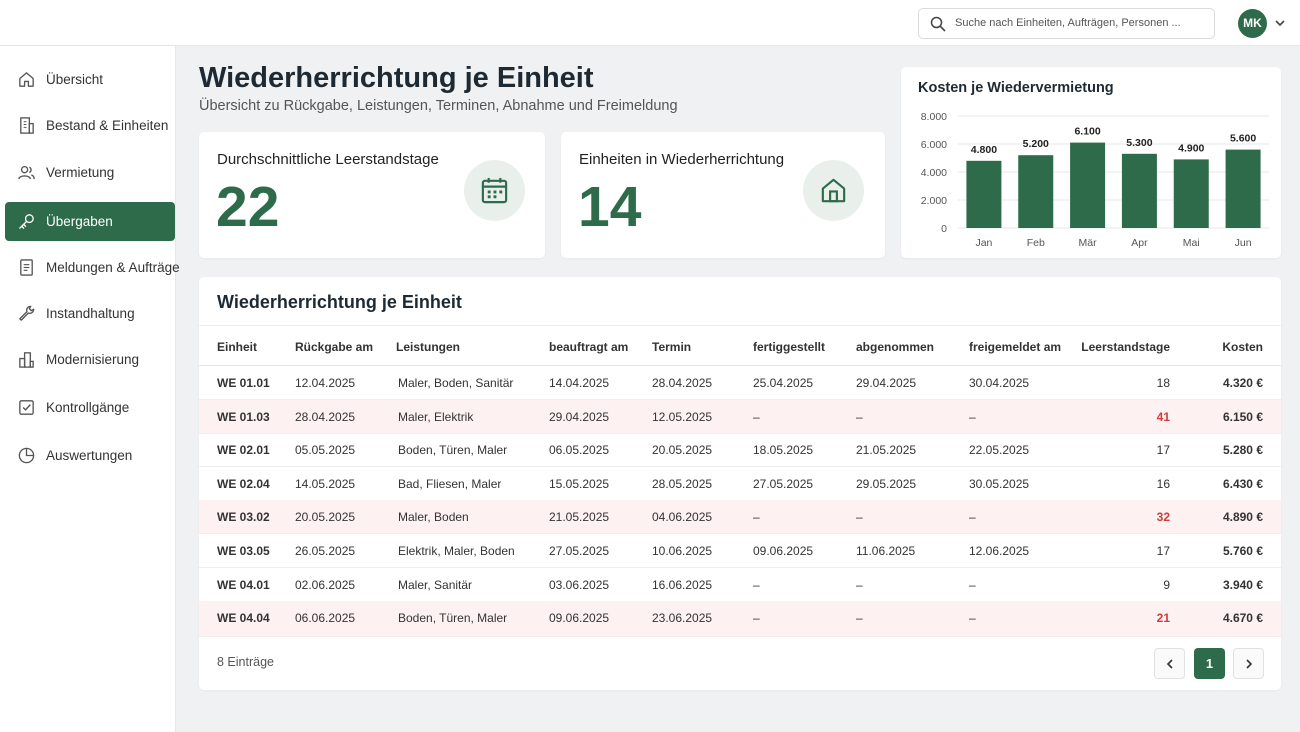 This screenshot has height=732, width=1300. Describe the element at coordinates (1243, 139) in the screenshot. I see `data-label: 5.600` at that location.